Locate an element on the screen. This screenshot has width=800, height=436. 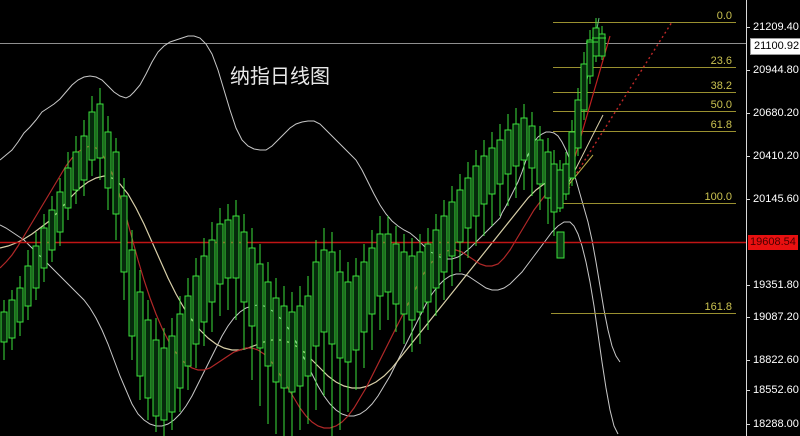
pivot-candle is located at coordinates (560, 245).